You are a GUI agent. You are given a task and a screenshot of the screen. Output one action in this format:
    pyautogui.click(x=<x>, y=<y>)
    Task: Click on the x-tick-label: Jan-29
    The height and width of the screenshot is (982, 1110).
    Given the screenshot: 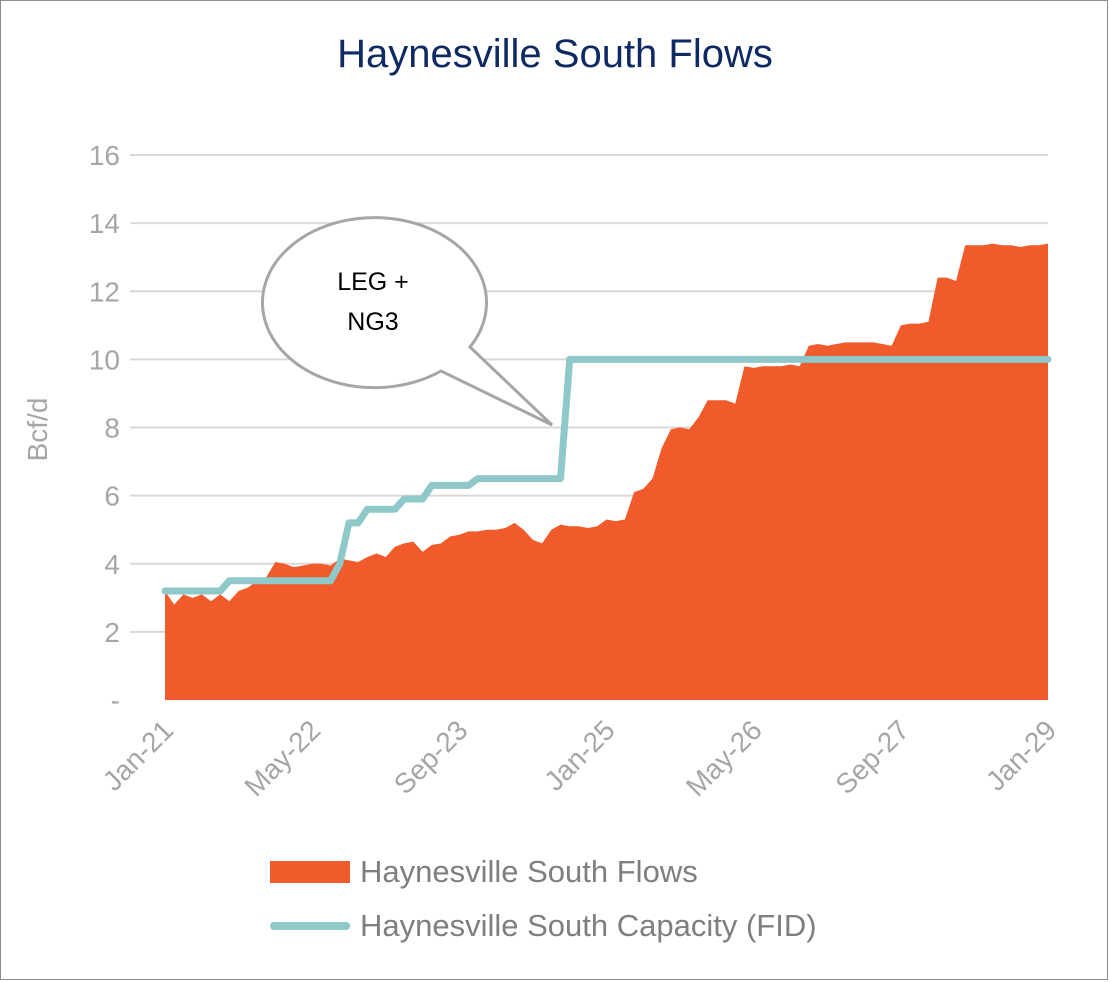 What is the action you would take?
    pyautogui.click(x=1021, y=755)
    